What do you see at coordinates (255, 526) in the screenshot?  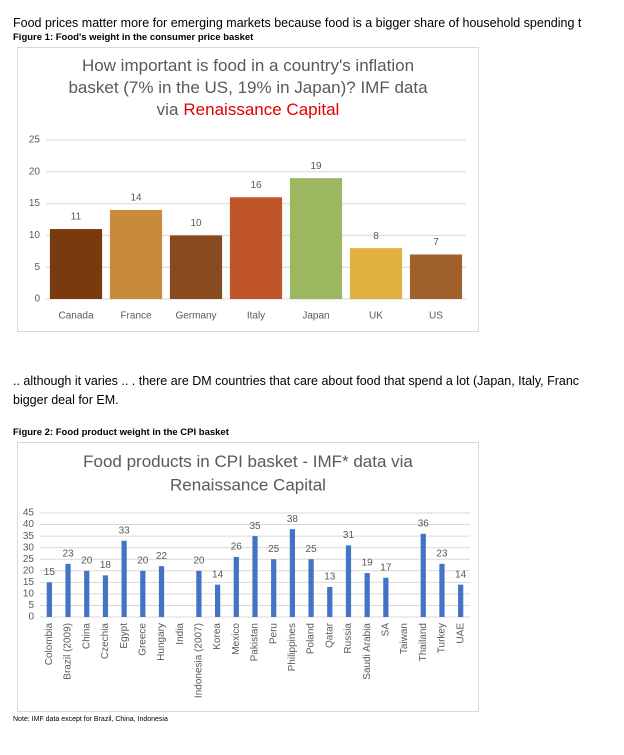 I see `data-label: 35` at bounding box center [255, 526].